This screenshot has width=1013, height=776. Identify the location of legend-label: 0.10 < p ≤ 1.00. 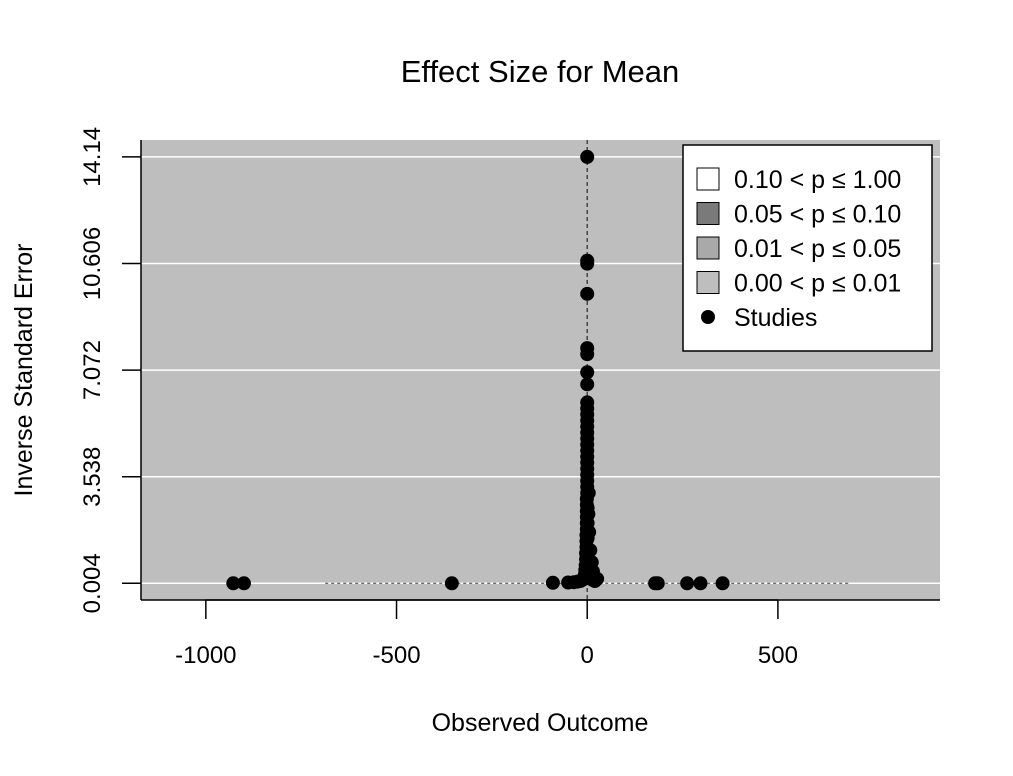
(817, 180).